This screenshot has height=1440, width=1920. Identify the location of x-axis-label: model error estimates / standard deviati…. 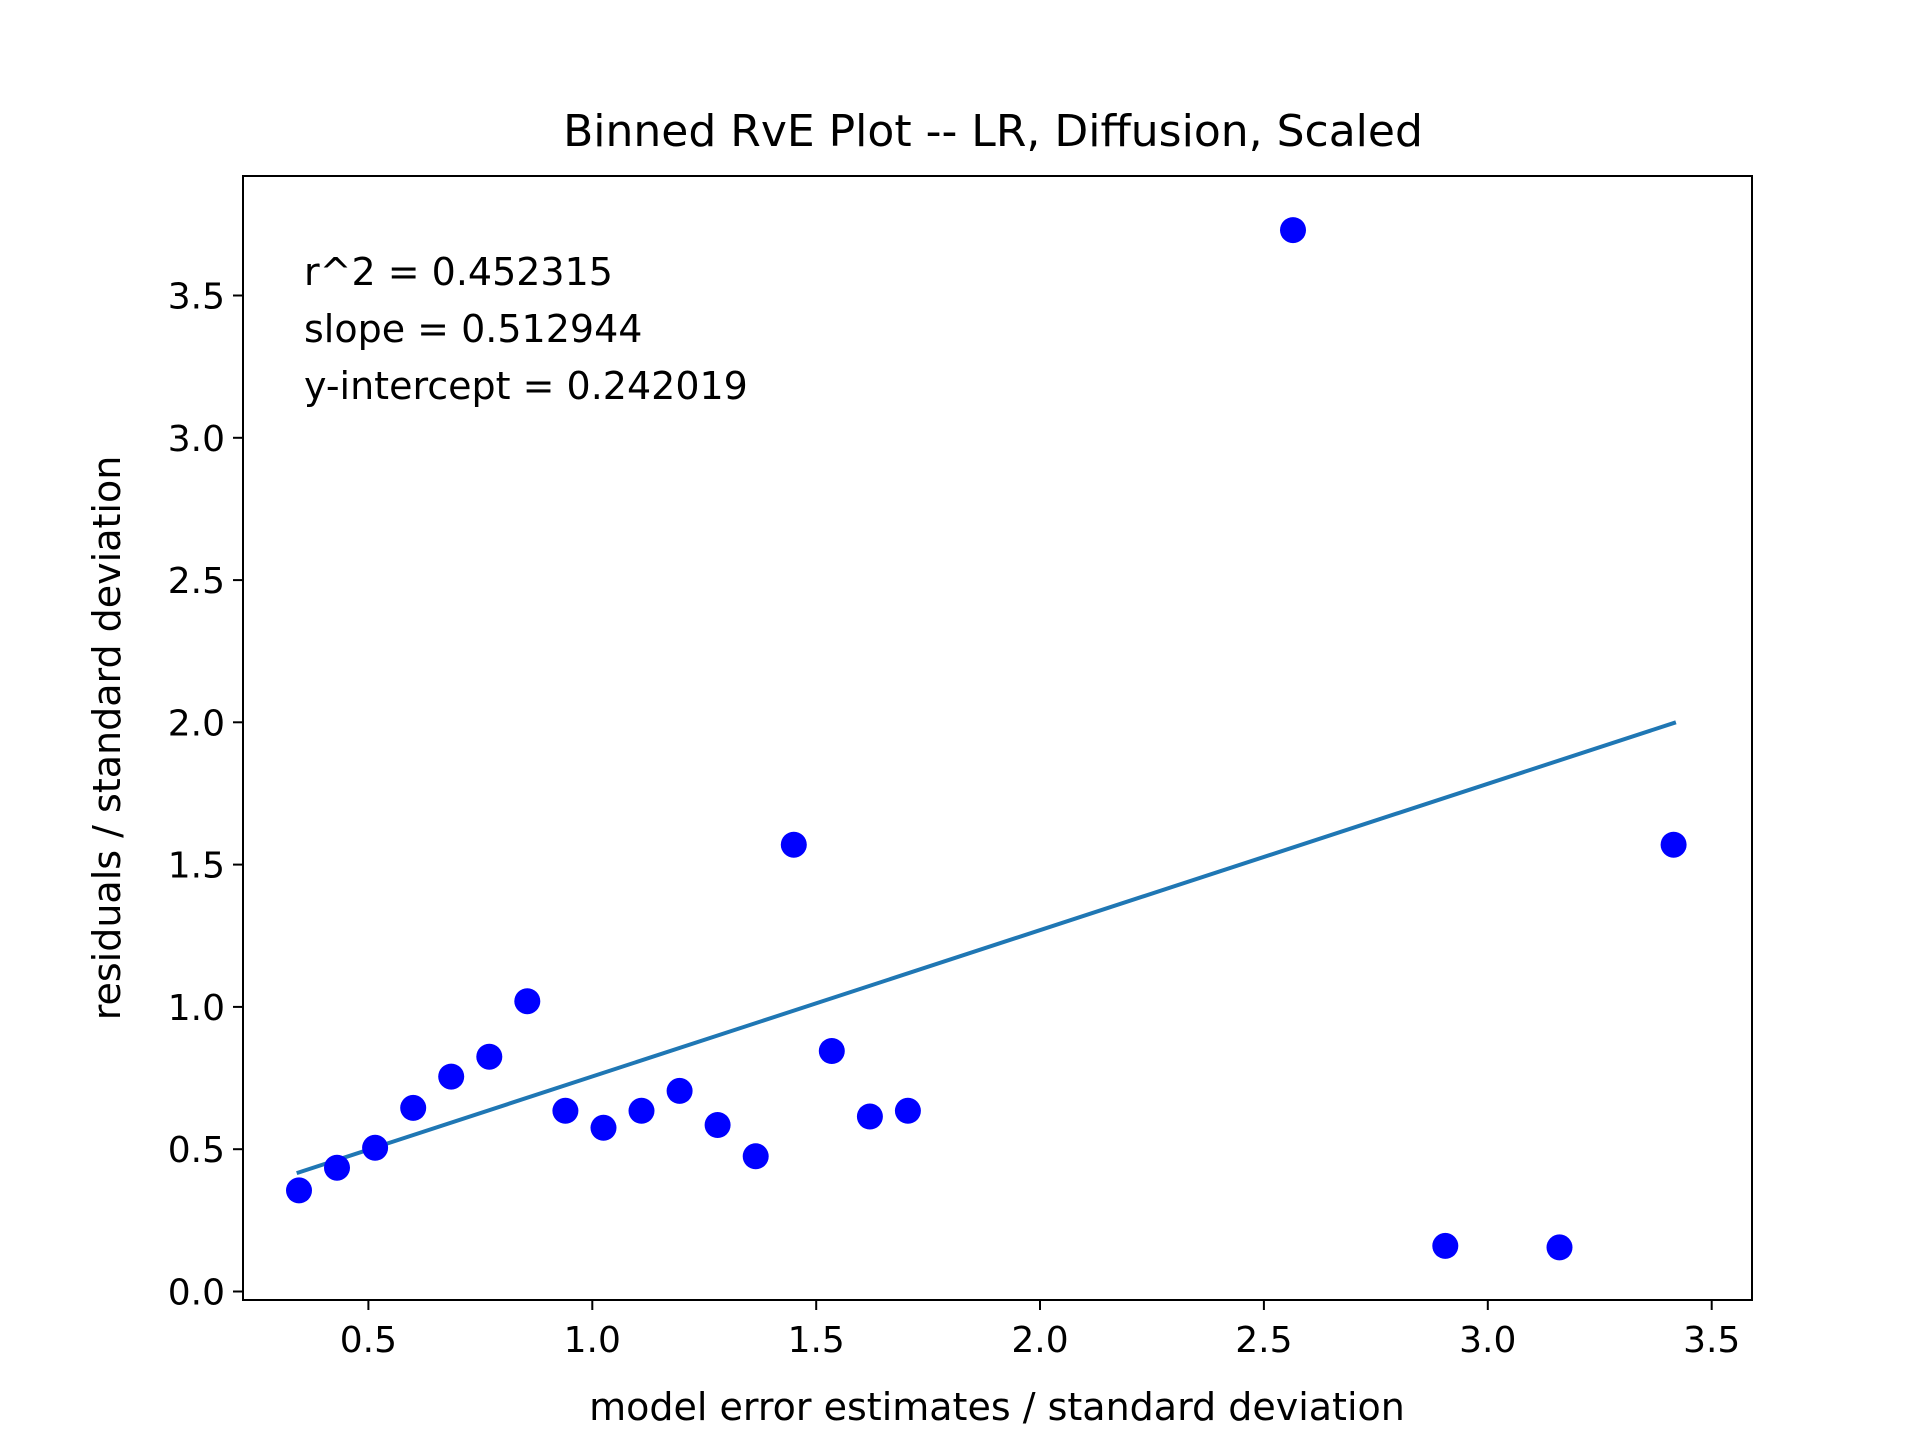
(997, 1407).